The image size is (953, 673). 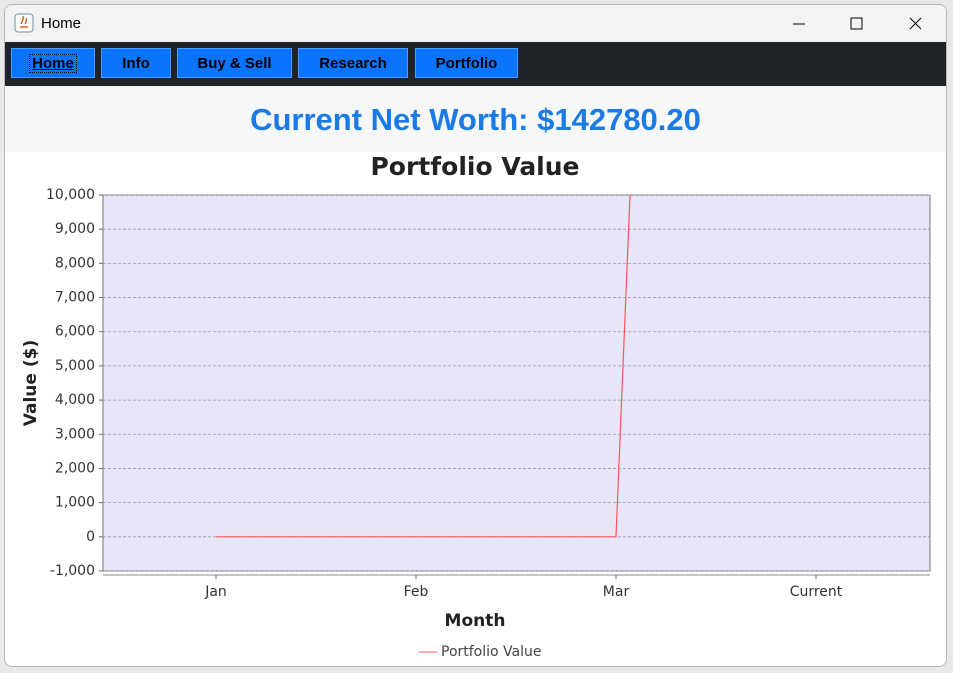 What do you see at coordinates (75, 434) in the screenshot?
I see `y-tick-label: 3,000` at bounding box center [75, 434].